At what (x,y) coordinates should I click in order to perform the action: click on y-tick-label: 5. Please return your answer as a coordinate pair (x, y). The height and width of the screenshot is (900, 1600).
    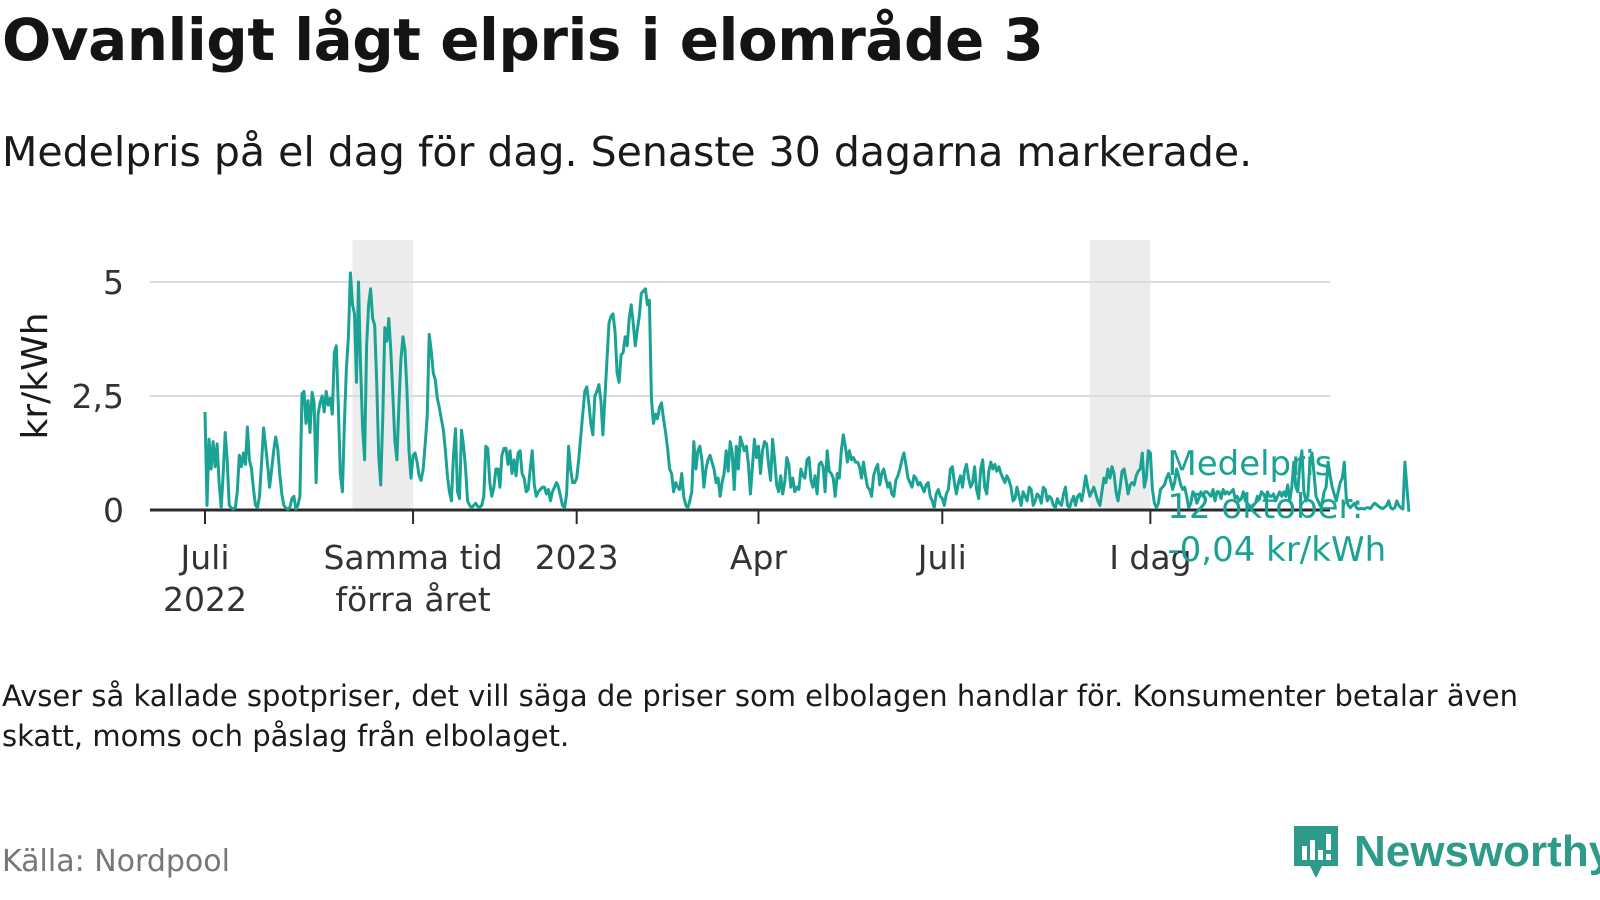
    Looking at the image, I should click on (113, 282).